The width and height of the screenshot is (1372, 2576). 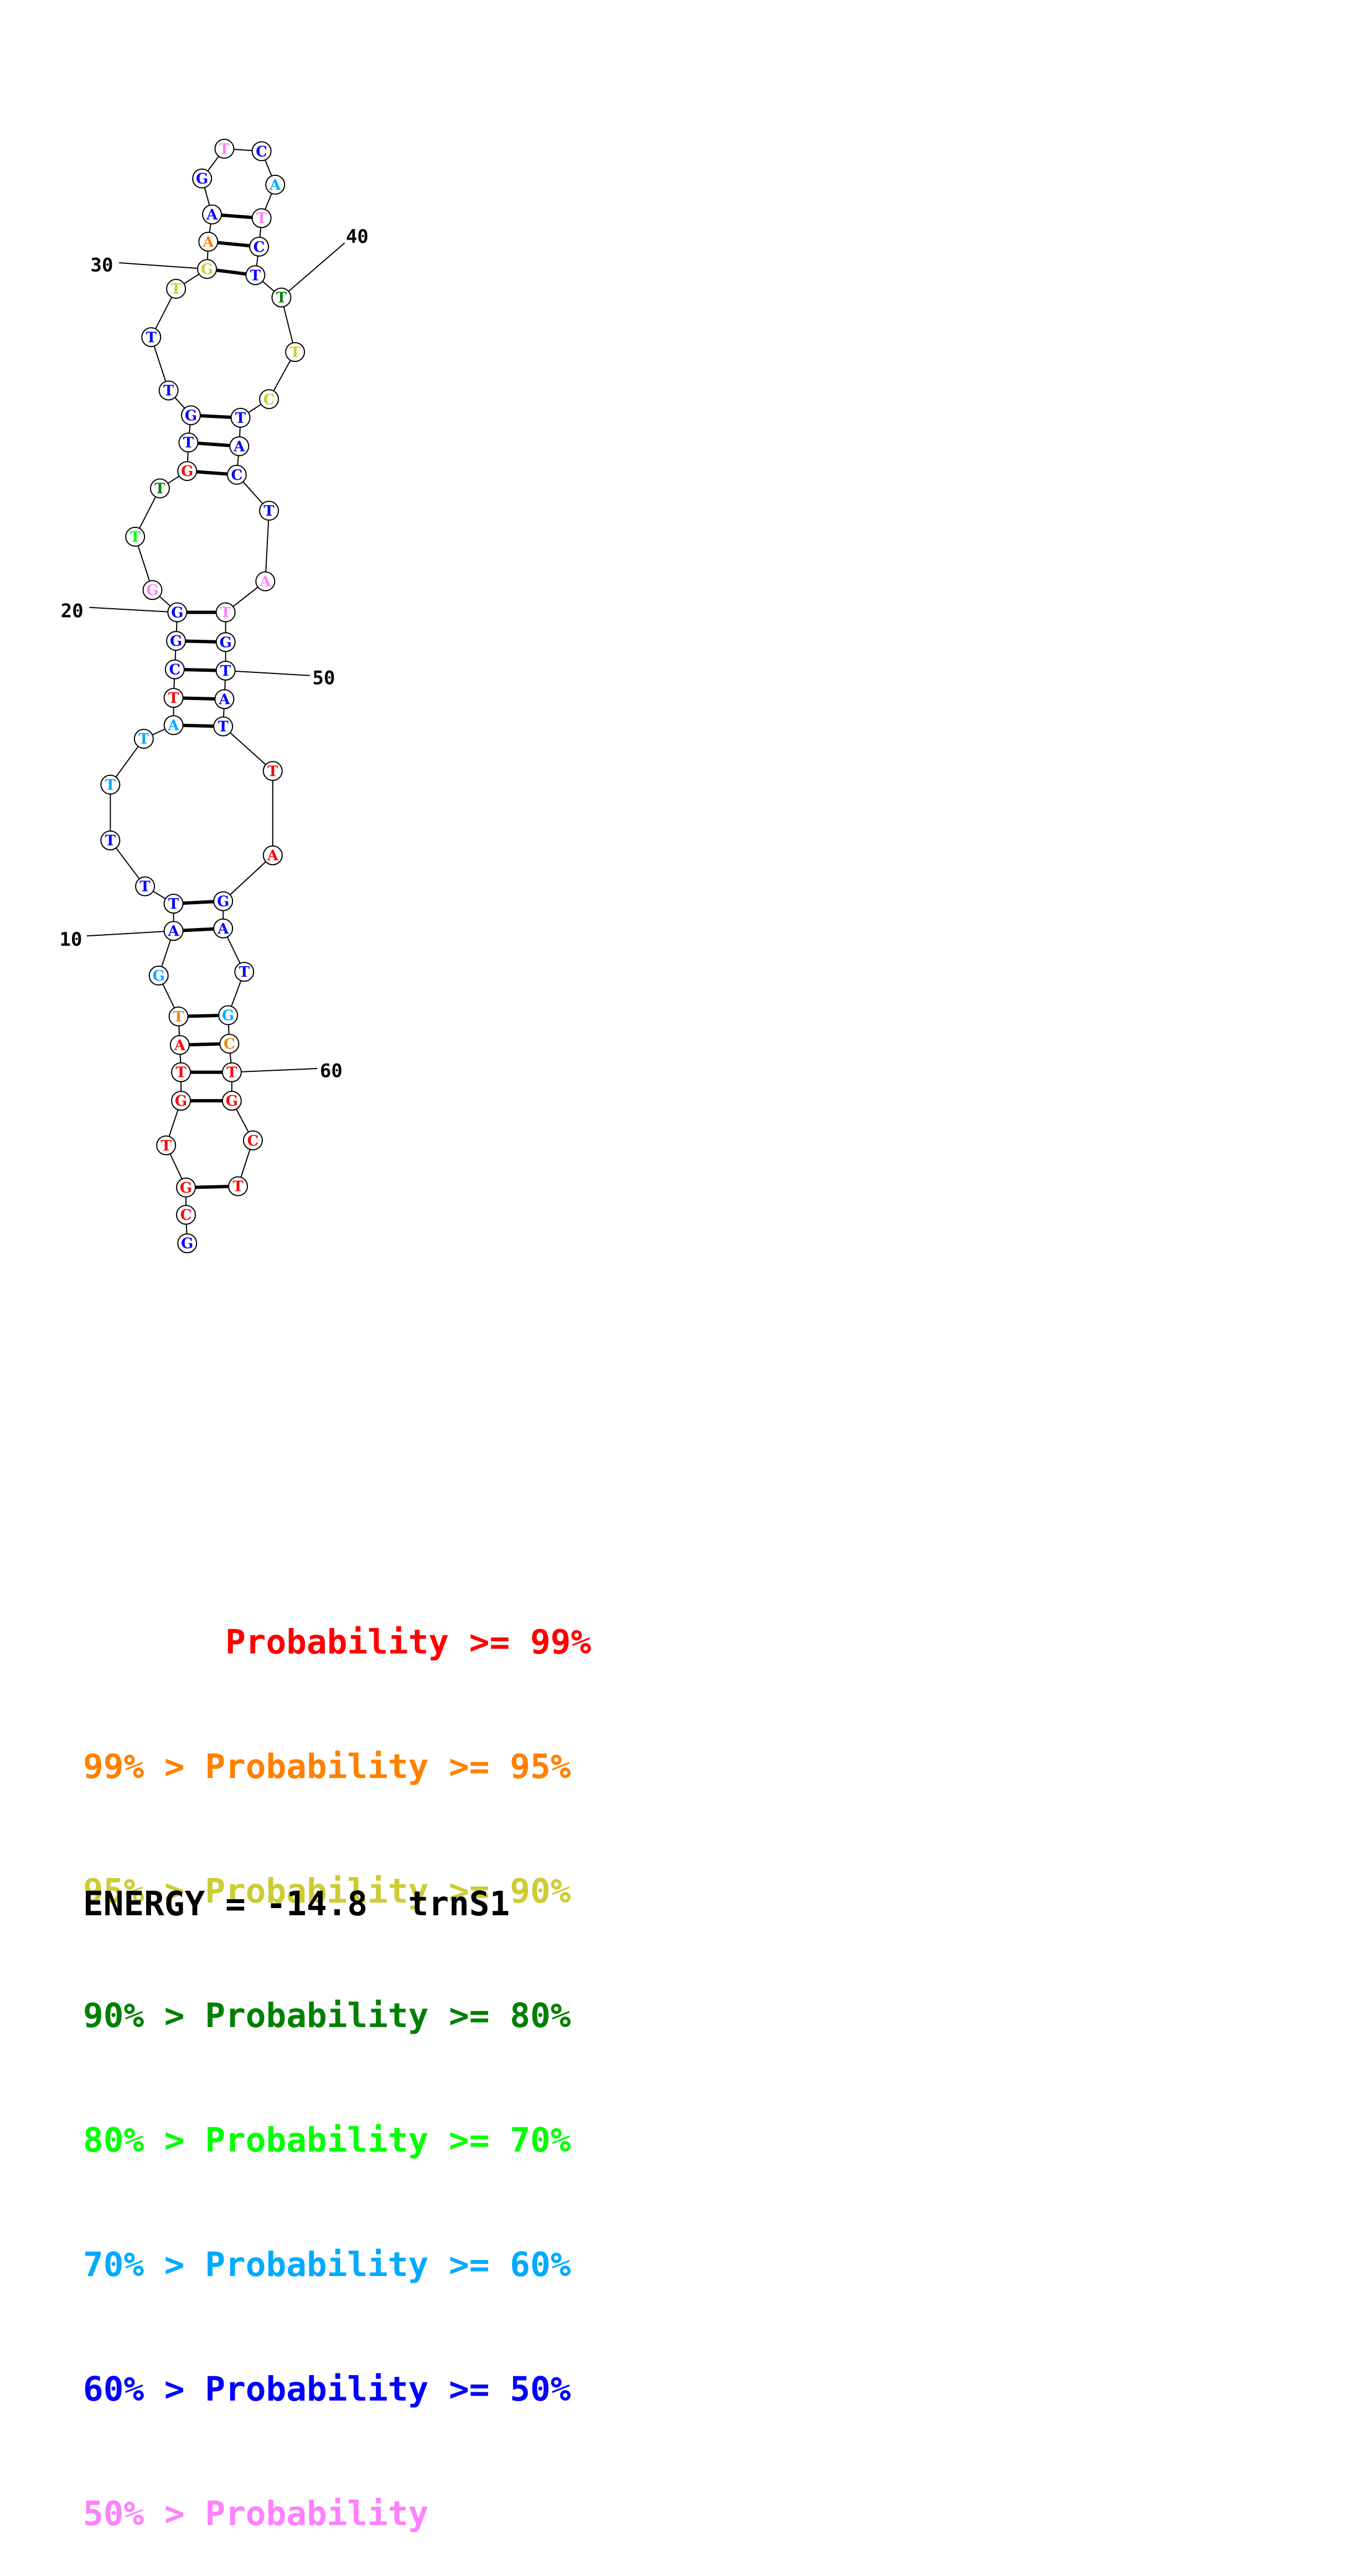 What do you see at coordinates (102, 266) in the screenshot?
I see `position-label: 30` at bounding box center [102, 266].